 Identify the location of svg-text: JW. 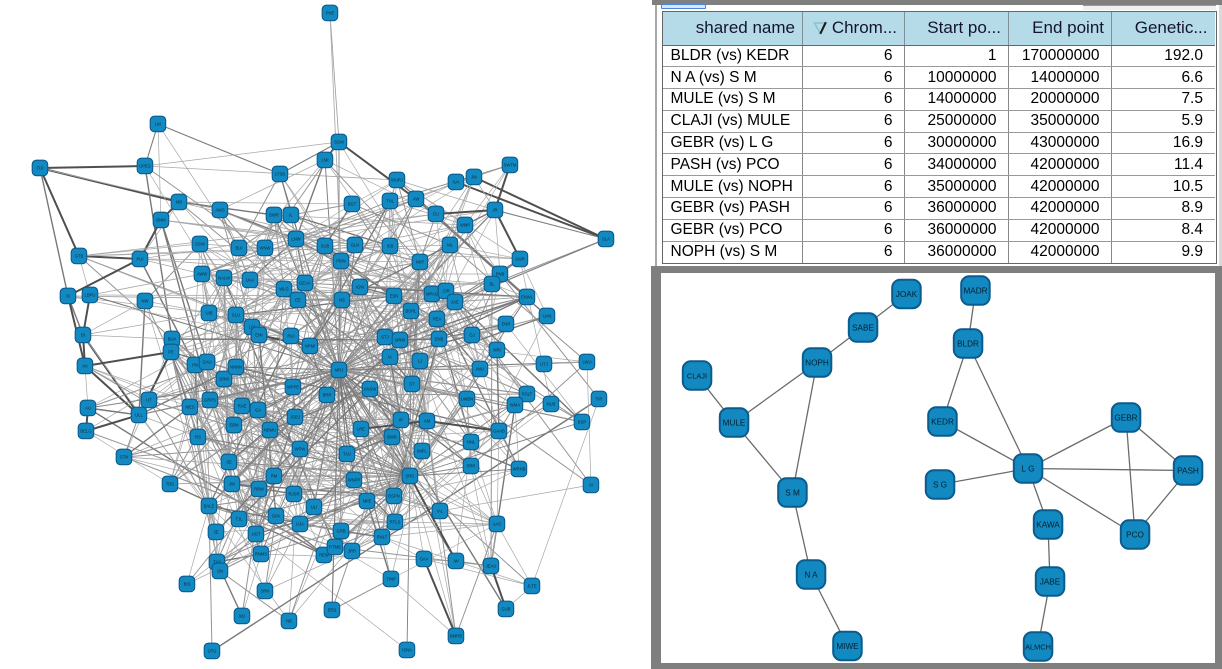
(232, 484).